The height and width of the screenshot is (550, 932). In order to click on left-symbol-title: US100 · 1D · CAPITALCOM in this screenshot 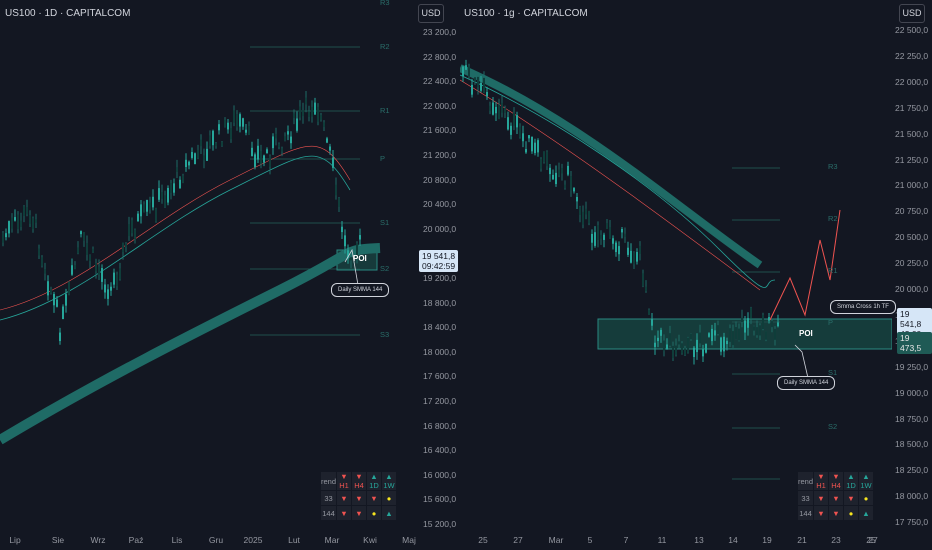, I will do `click(68, 13)`.